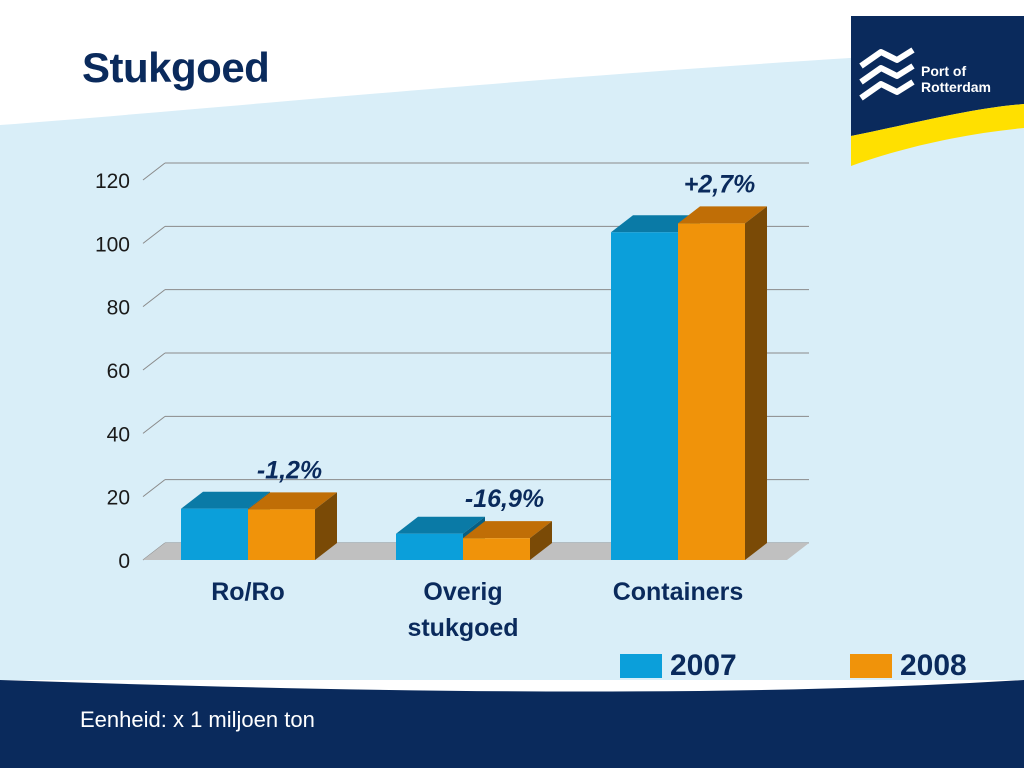 The width and height of the screenshot is (1024, 768). I want to click on y-tick-label: 0, so click(124, 561).